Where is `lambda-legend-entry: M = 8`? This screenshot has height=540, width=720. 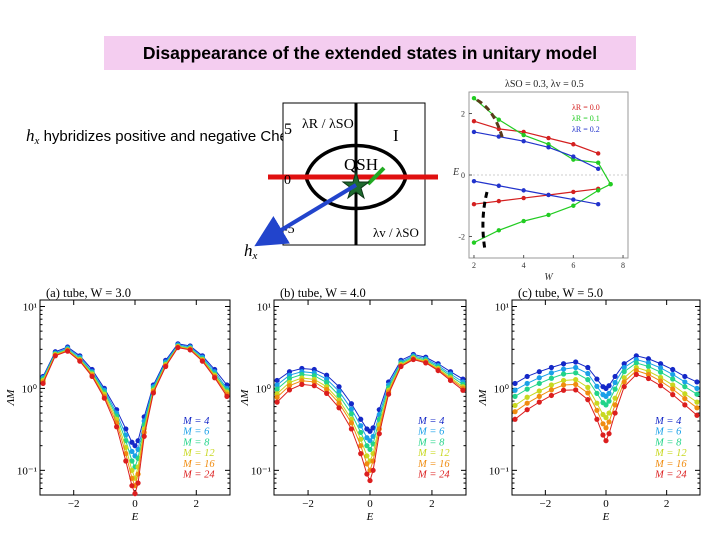 lambda-legend-entry: M = 8 is located at coordinates (196, 442).